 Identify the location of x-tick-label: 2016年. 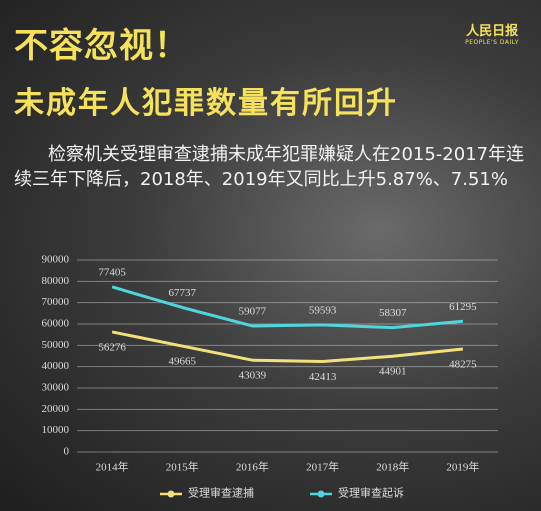
(252, 467).